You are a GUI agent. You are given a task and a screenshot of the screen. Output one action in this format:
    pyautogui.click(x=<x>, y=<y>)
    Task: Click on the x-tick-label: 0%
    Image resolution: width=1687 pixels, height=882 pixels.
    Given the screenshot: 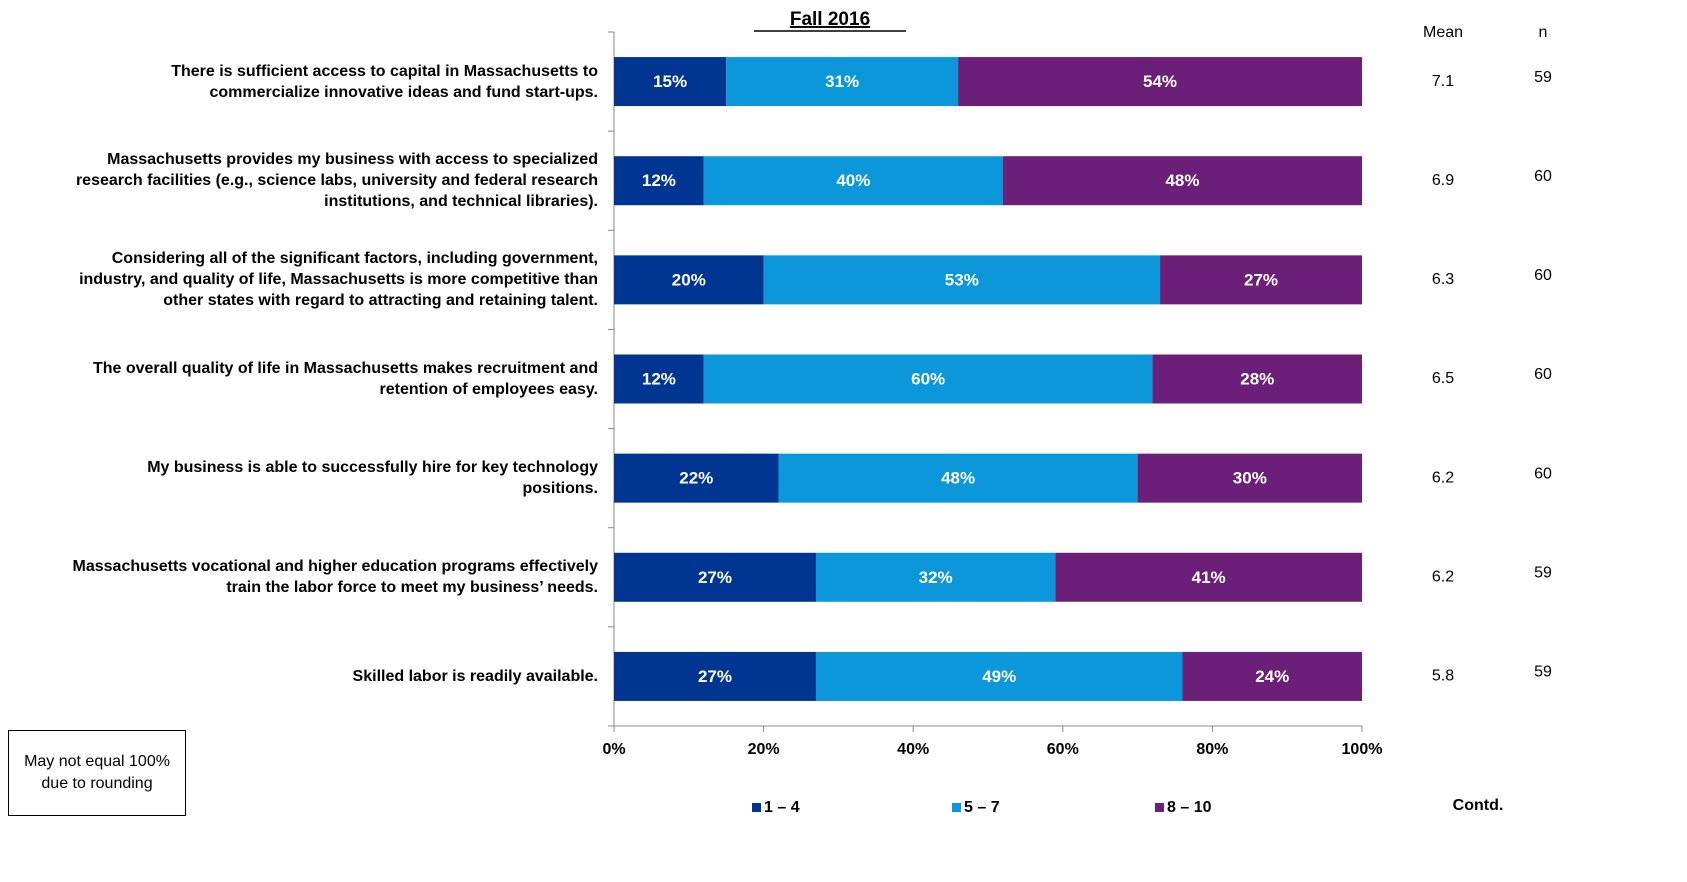 What is the action you would take?
    pyautogui.click(x=613, y=749)
    